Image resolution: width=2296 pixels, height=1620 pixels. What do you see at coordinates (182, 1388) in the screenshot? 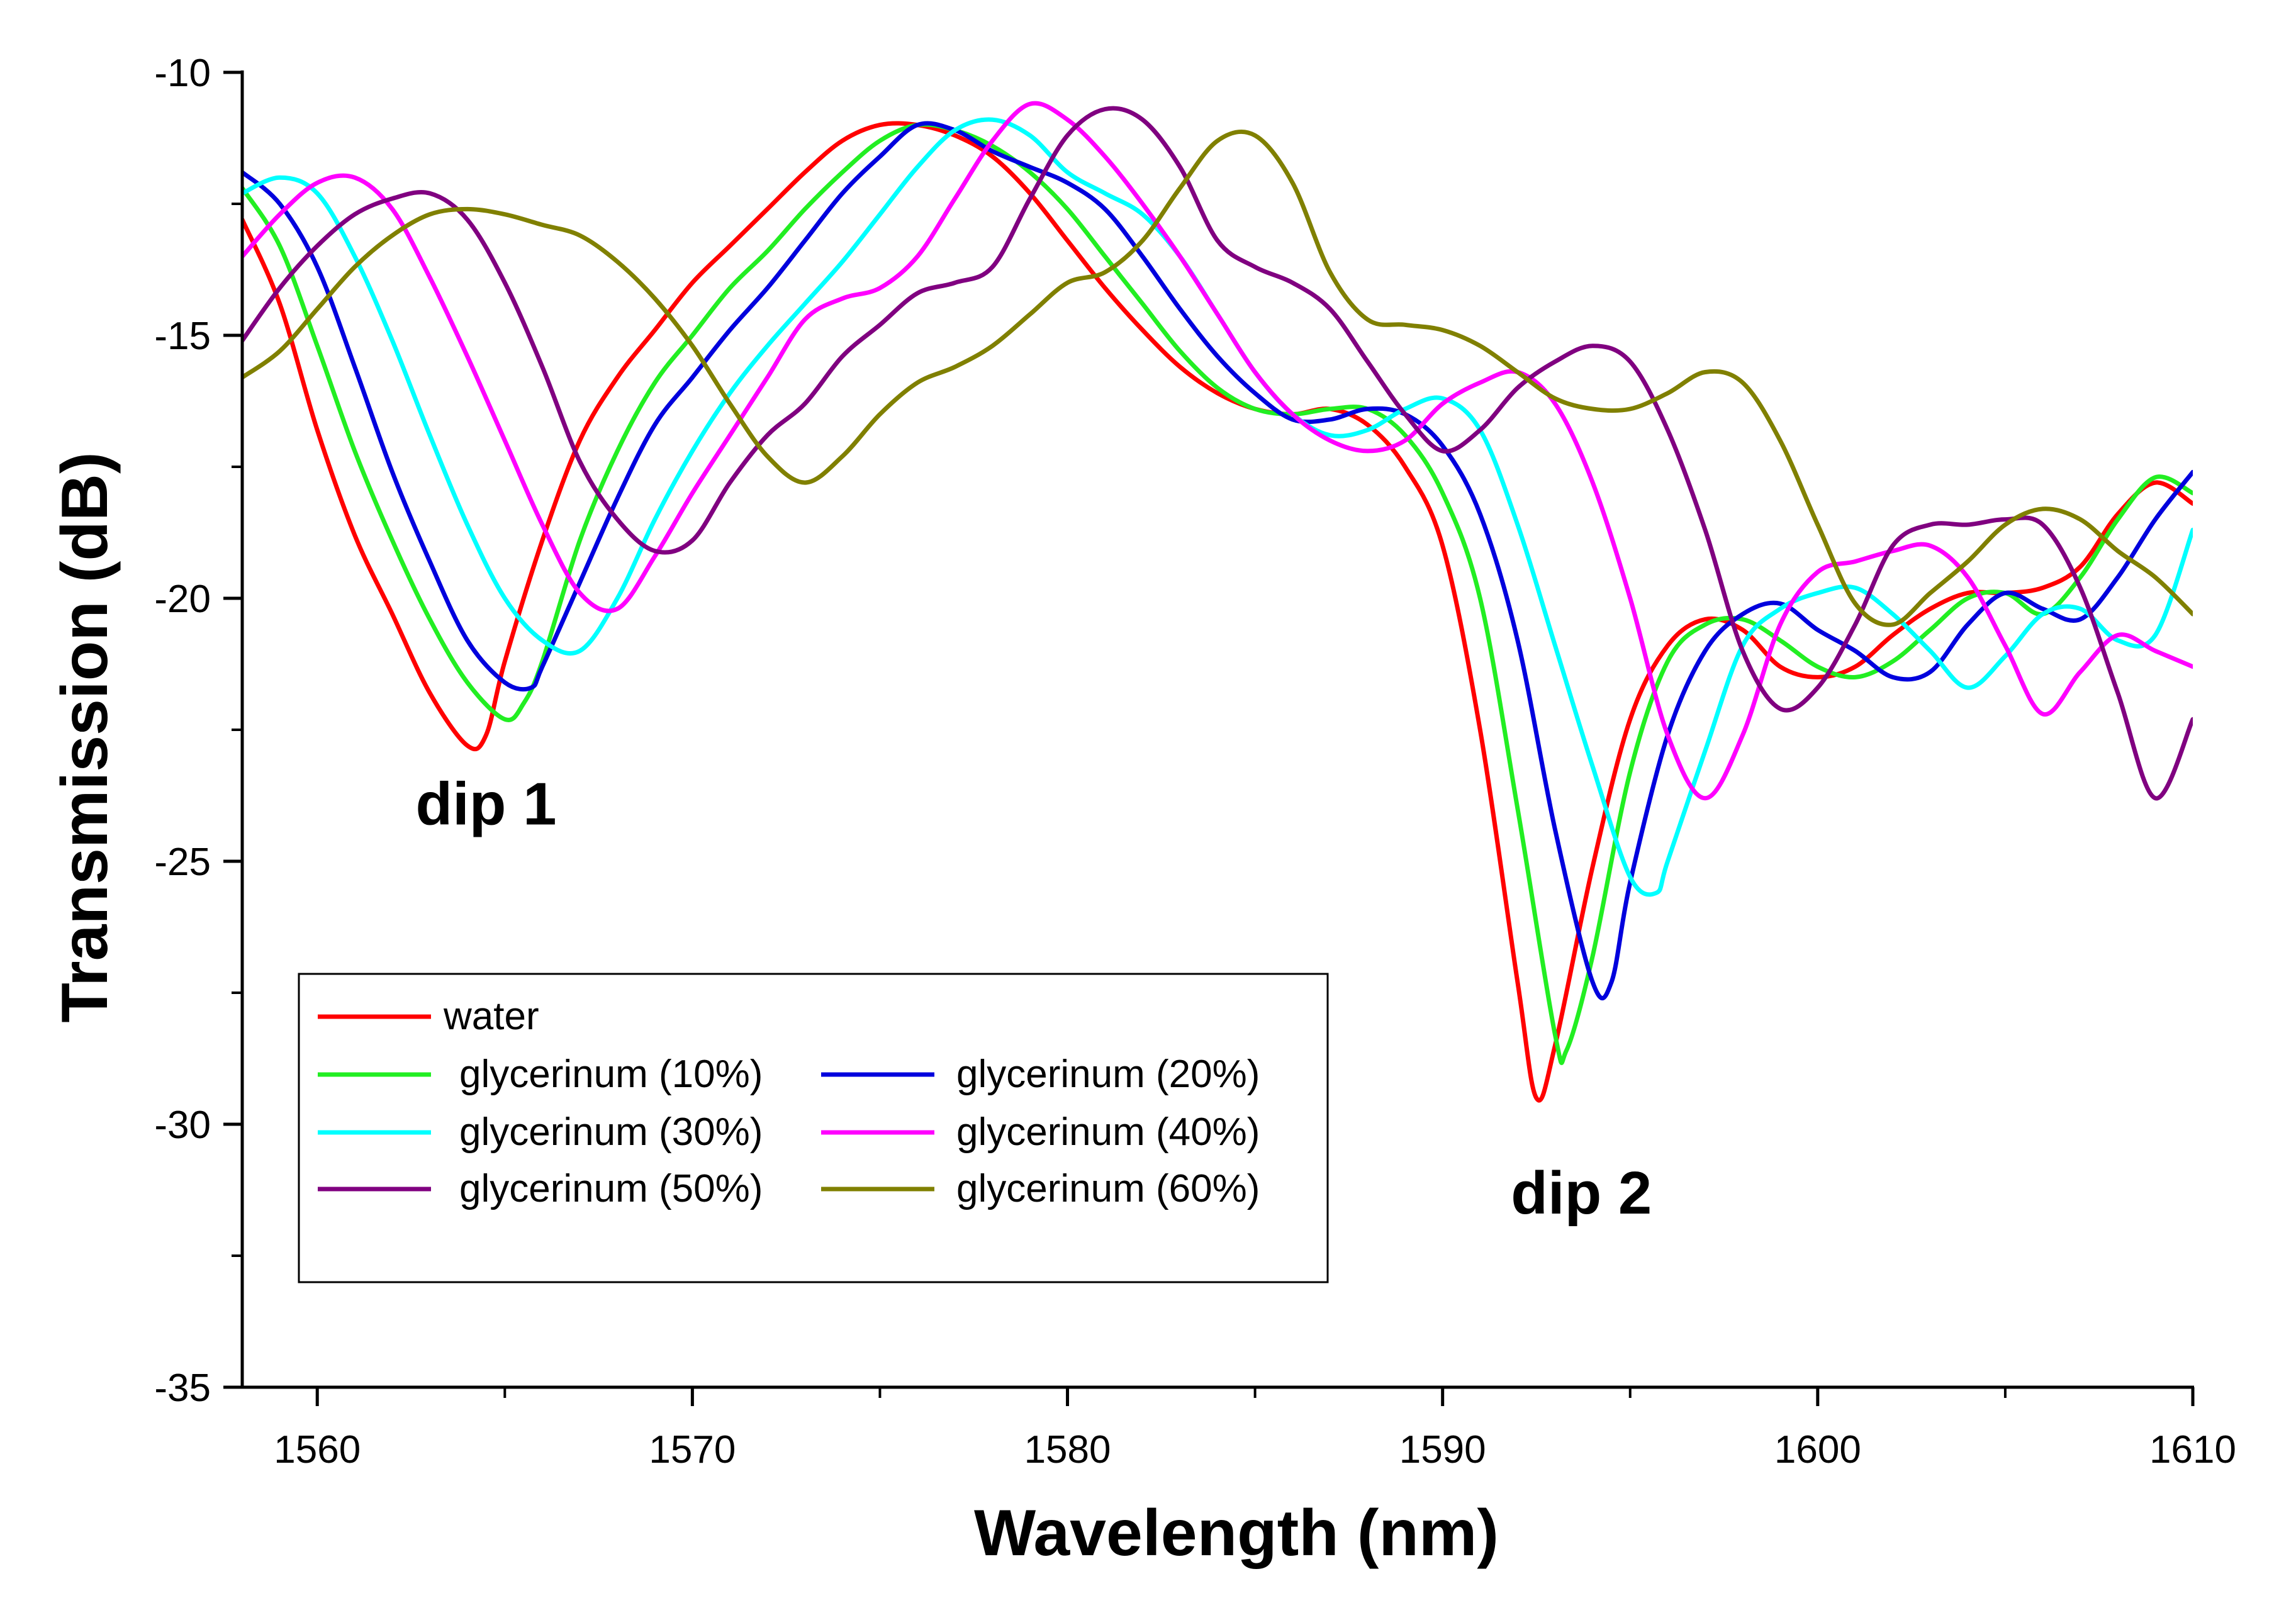
I see `y-tick-label: -35` at bounding box center [182, 1388].